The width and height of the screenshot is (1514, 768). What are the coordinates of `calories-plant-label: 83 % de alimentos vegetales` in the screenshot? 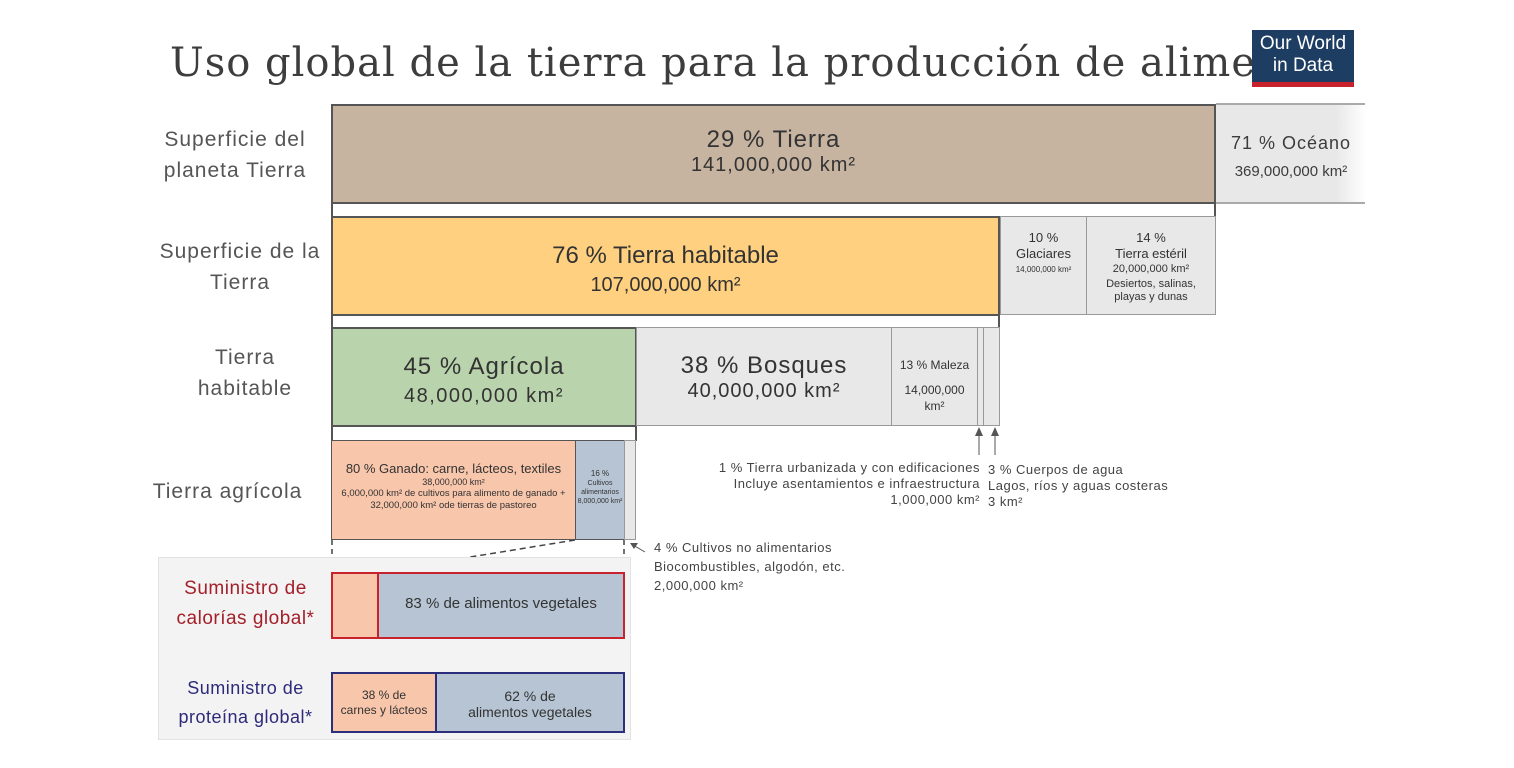 It's located at (501, 603).